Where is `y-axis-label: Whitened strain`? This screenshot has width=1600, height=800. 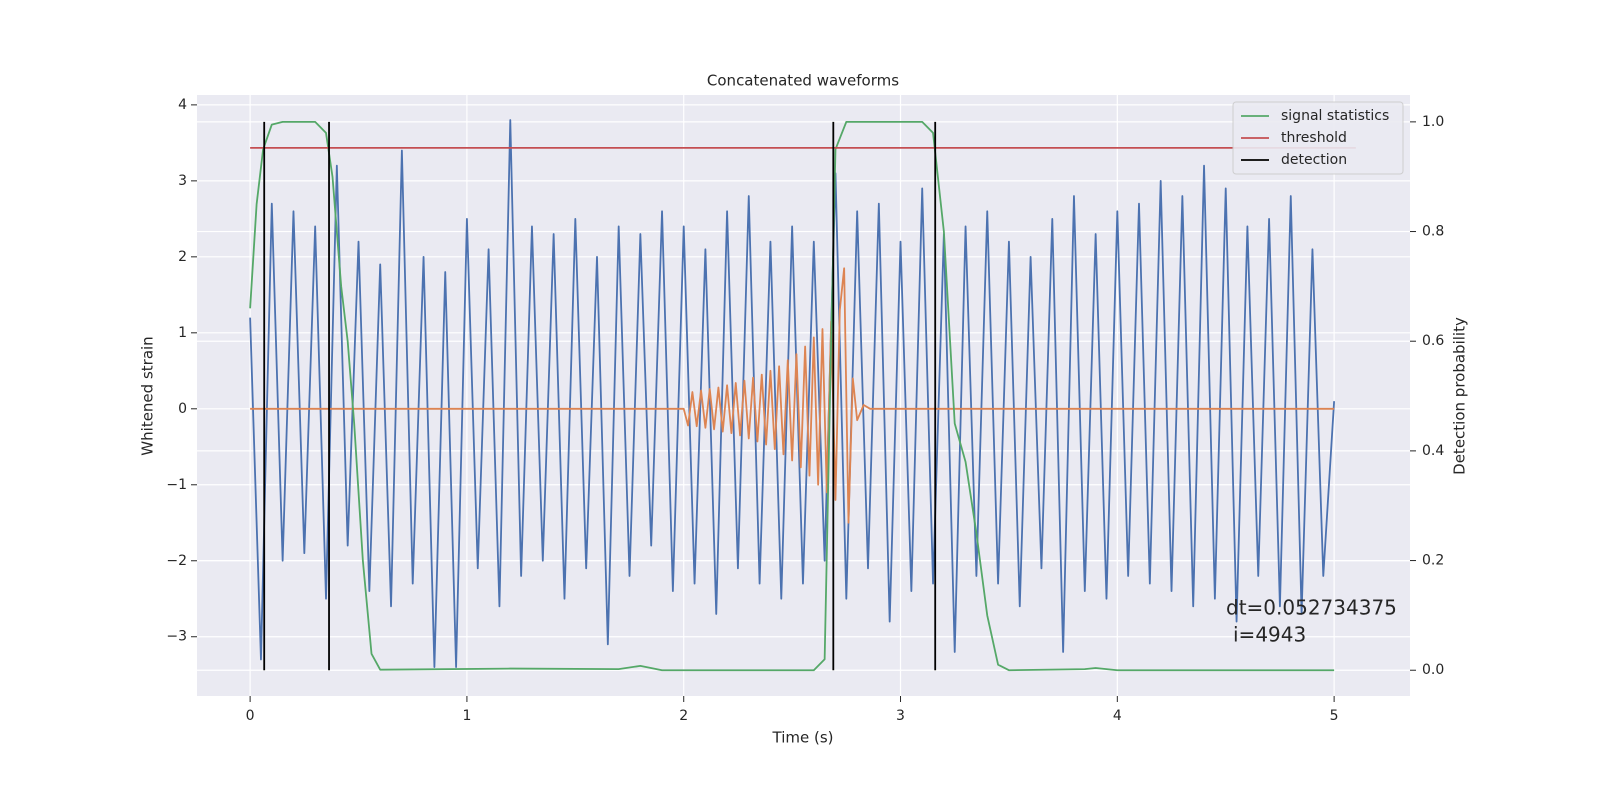 y-axis-label: Whitened strain is located at coordinates (148, 395).